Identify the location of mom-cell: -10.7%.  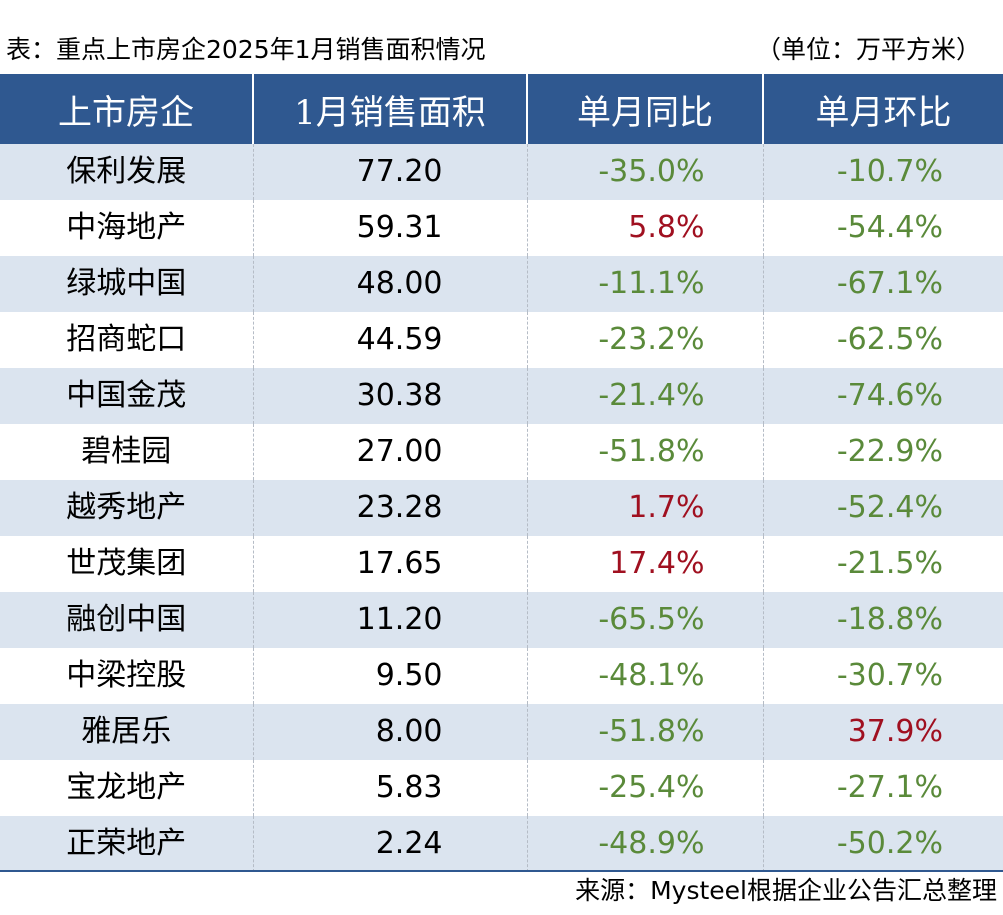
(883, 172).